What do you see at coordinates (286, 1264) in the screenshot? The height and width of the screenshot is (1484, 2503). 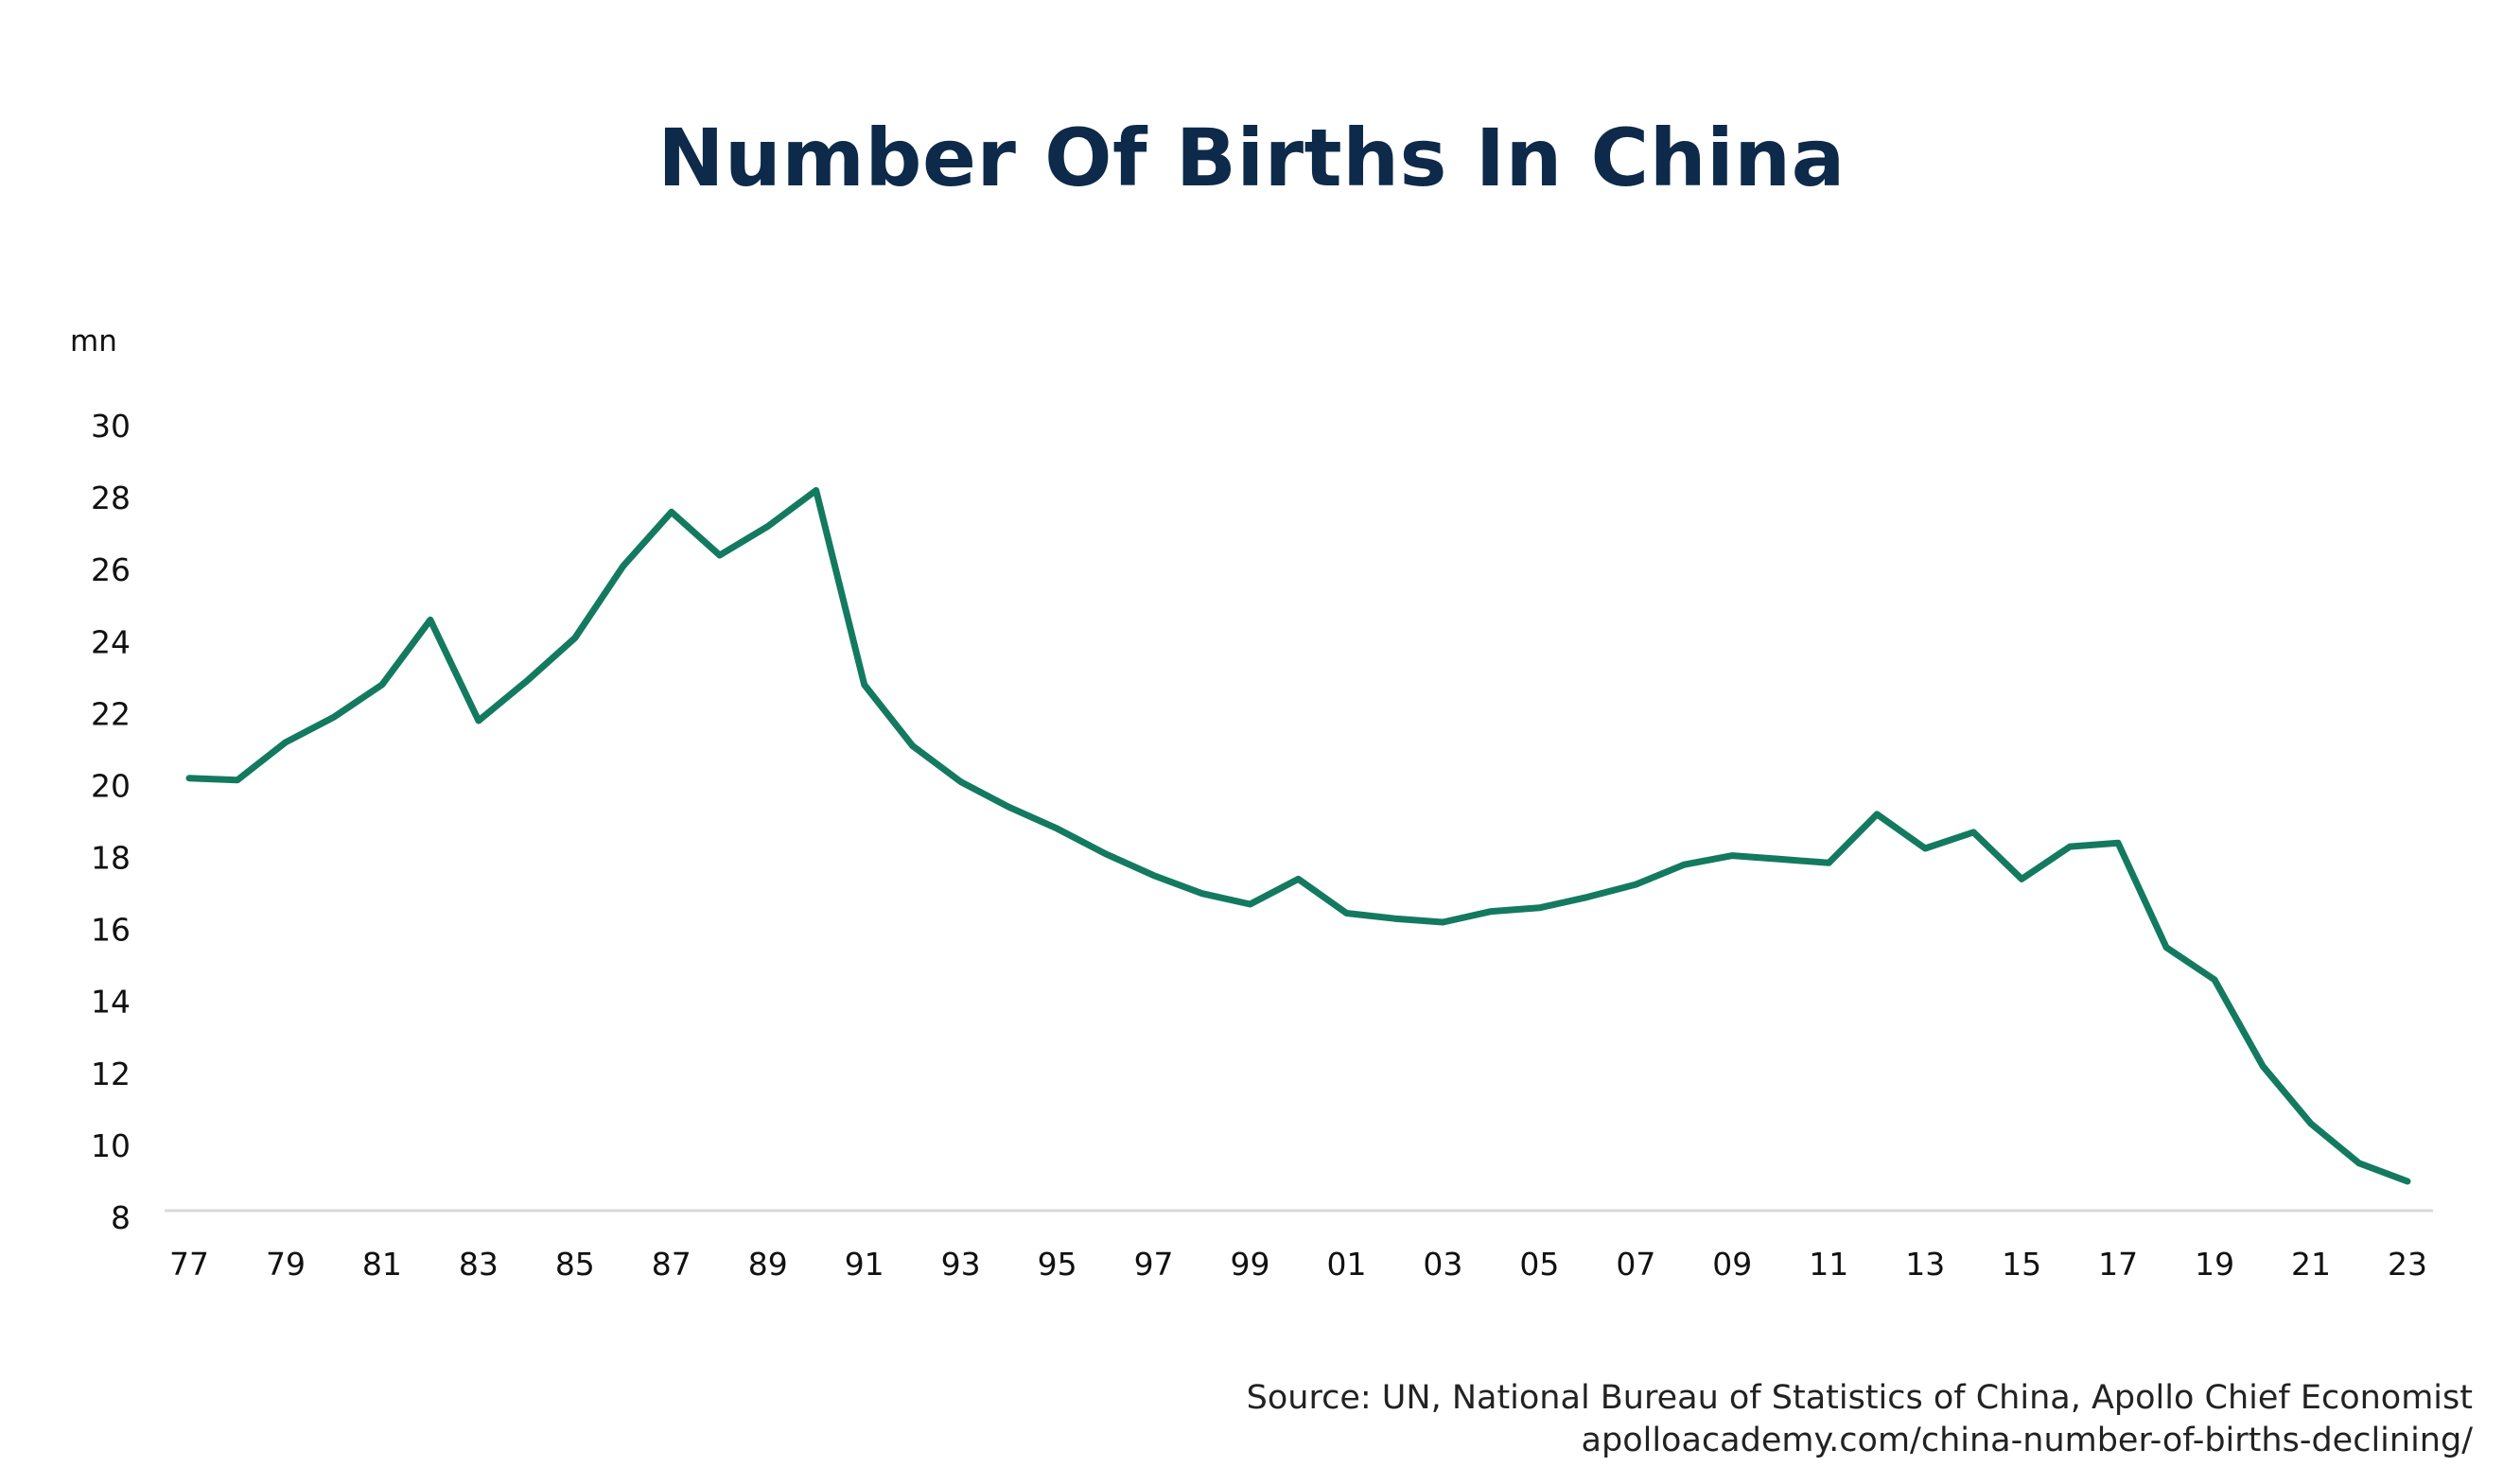 I see `x-tick-label: 79` at bounding box center [286, 1264].